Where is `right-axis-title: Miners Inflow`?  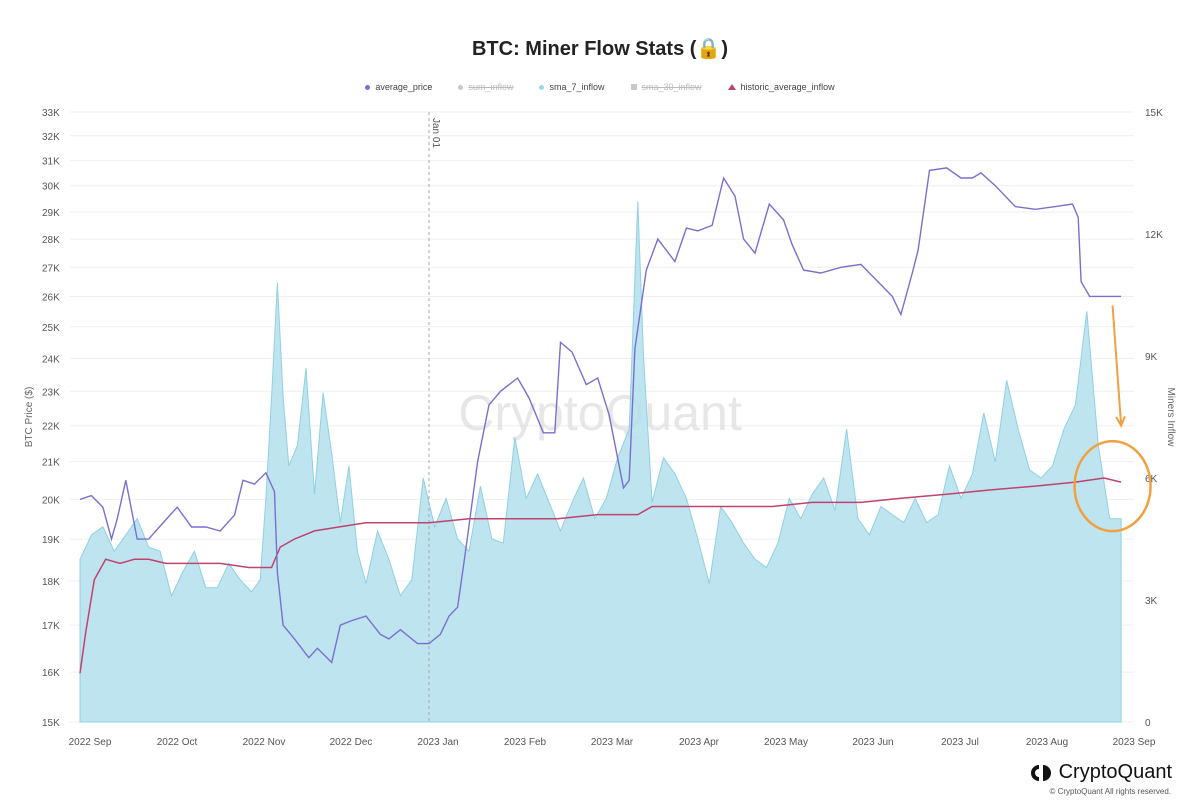 right-axis-title: Miners Inflow is located at coordinates (1170, 418).